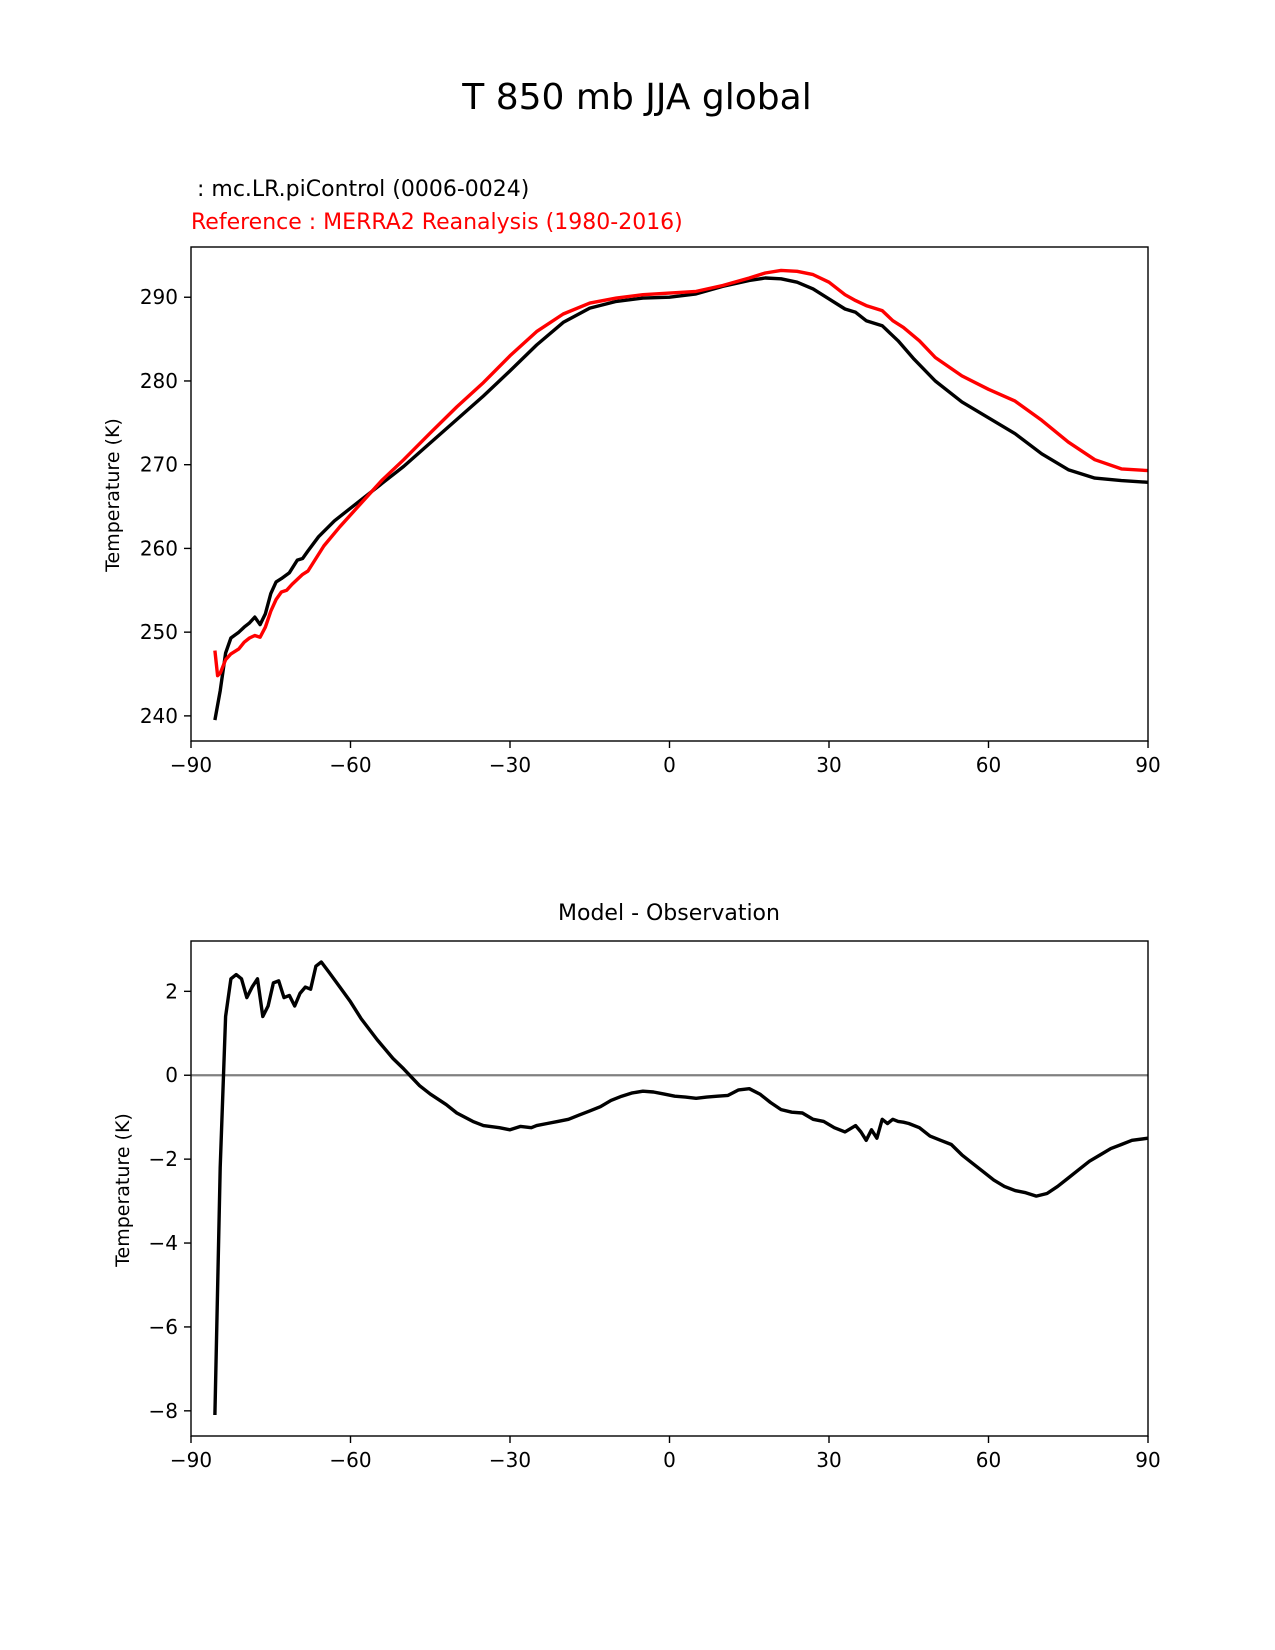  Describe the element at coordinates (191, 1460) in the screenshot. I see `bottom-x-tick-label: −90` at that location.